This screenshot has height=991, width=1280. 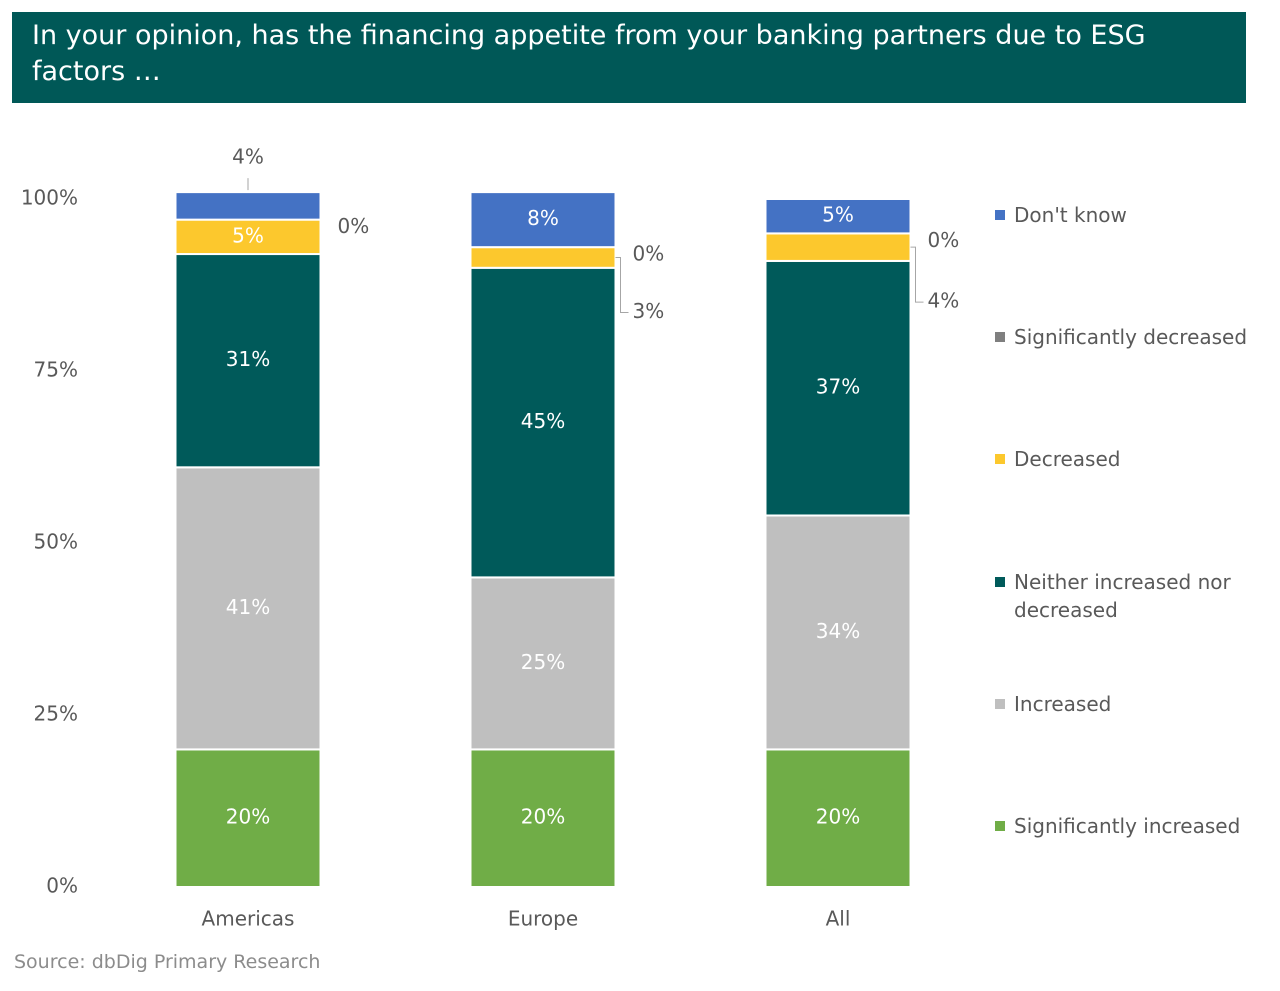 I want to click on legend-item: Significantly decreased, so click(x=1127, y=337).